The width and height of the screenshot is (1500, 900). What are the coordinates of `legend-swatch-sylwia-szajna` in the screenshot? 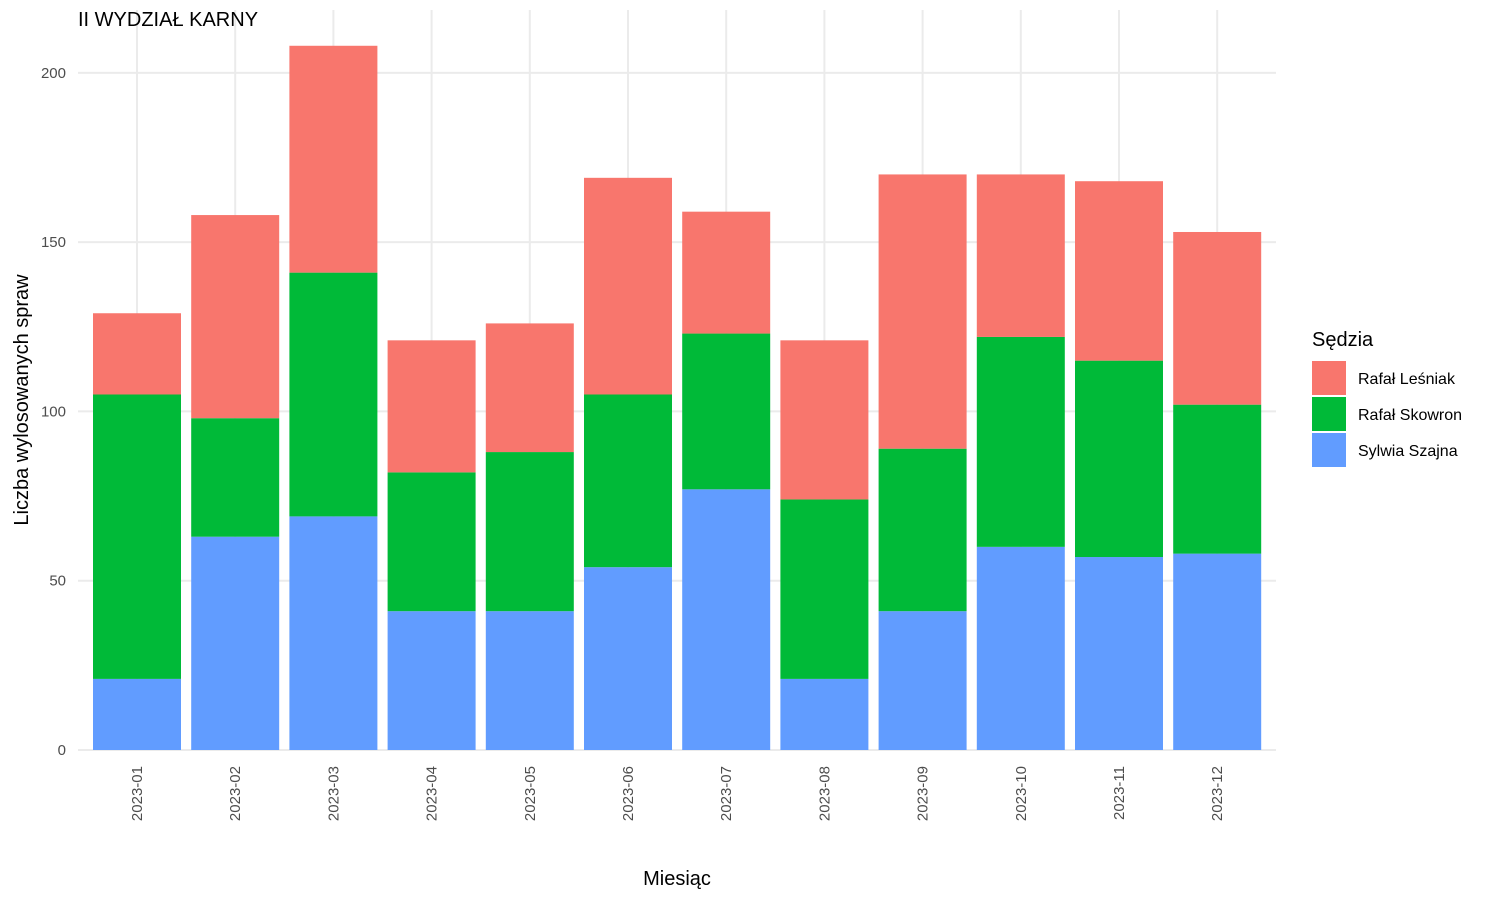 It's located at (1329, 450).